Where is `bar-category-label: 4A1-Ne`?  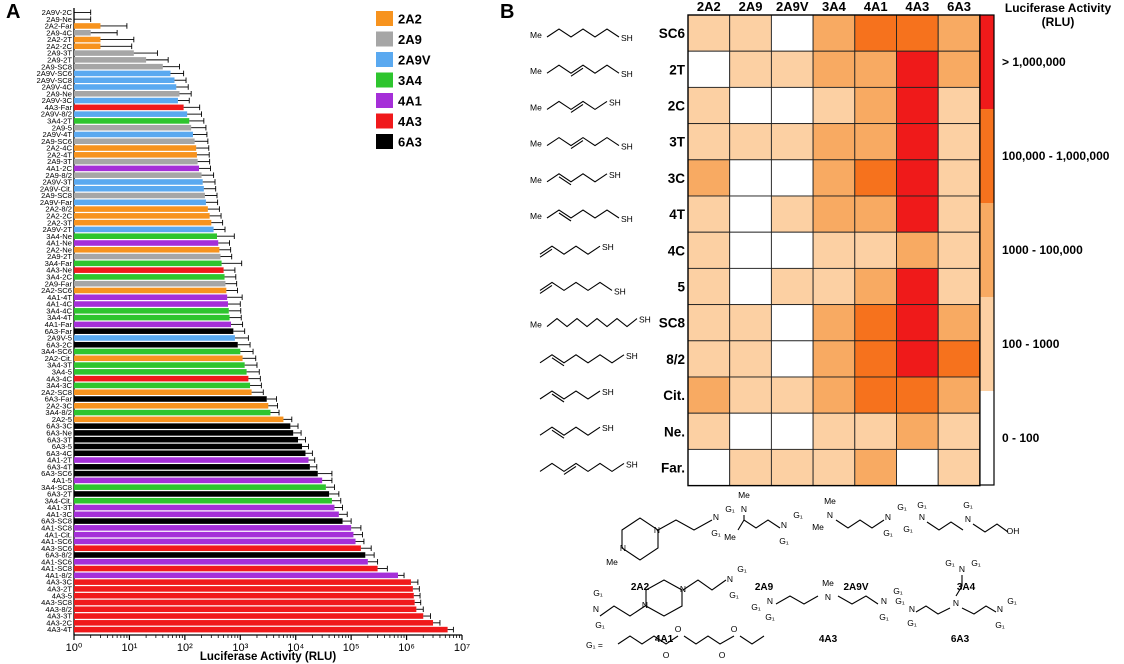
bar-category-label: 4A1-Ne is located at coordinates (59, 243).